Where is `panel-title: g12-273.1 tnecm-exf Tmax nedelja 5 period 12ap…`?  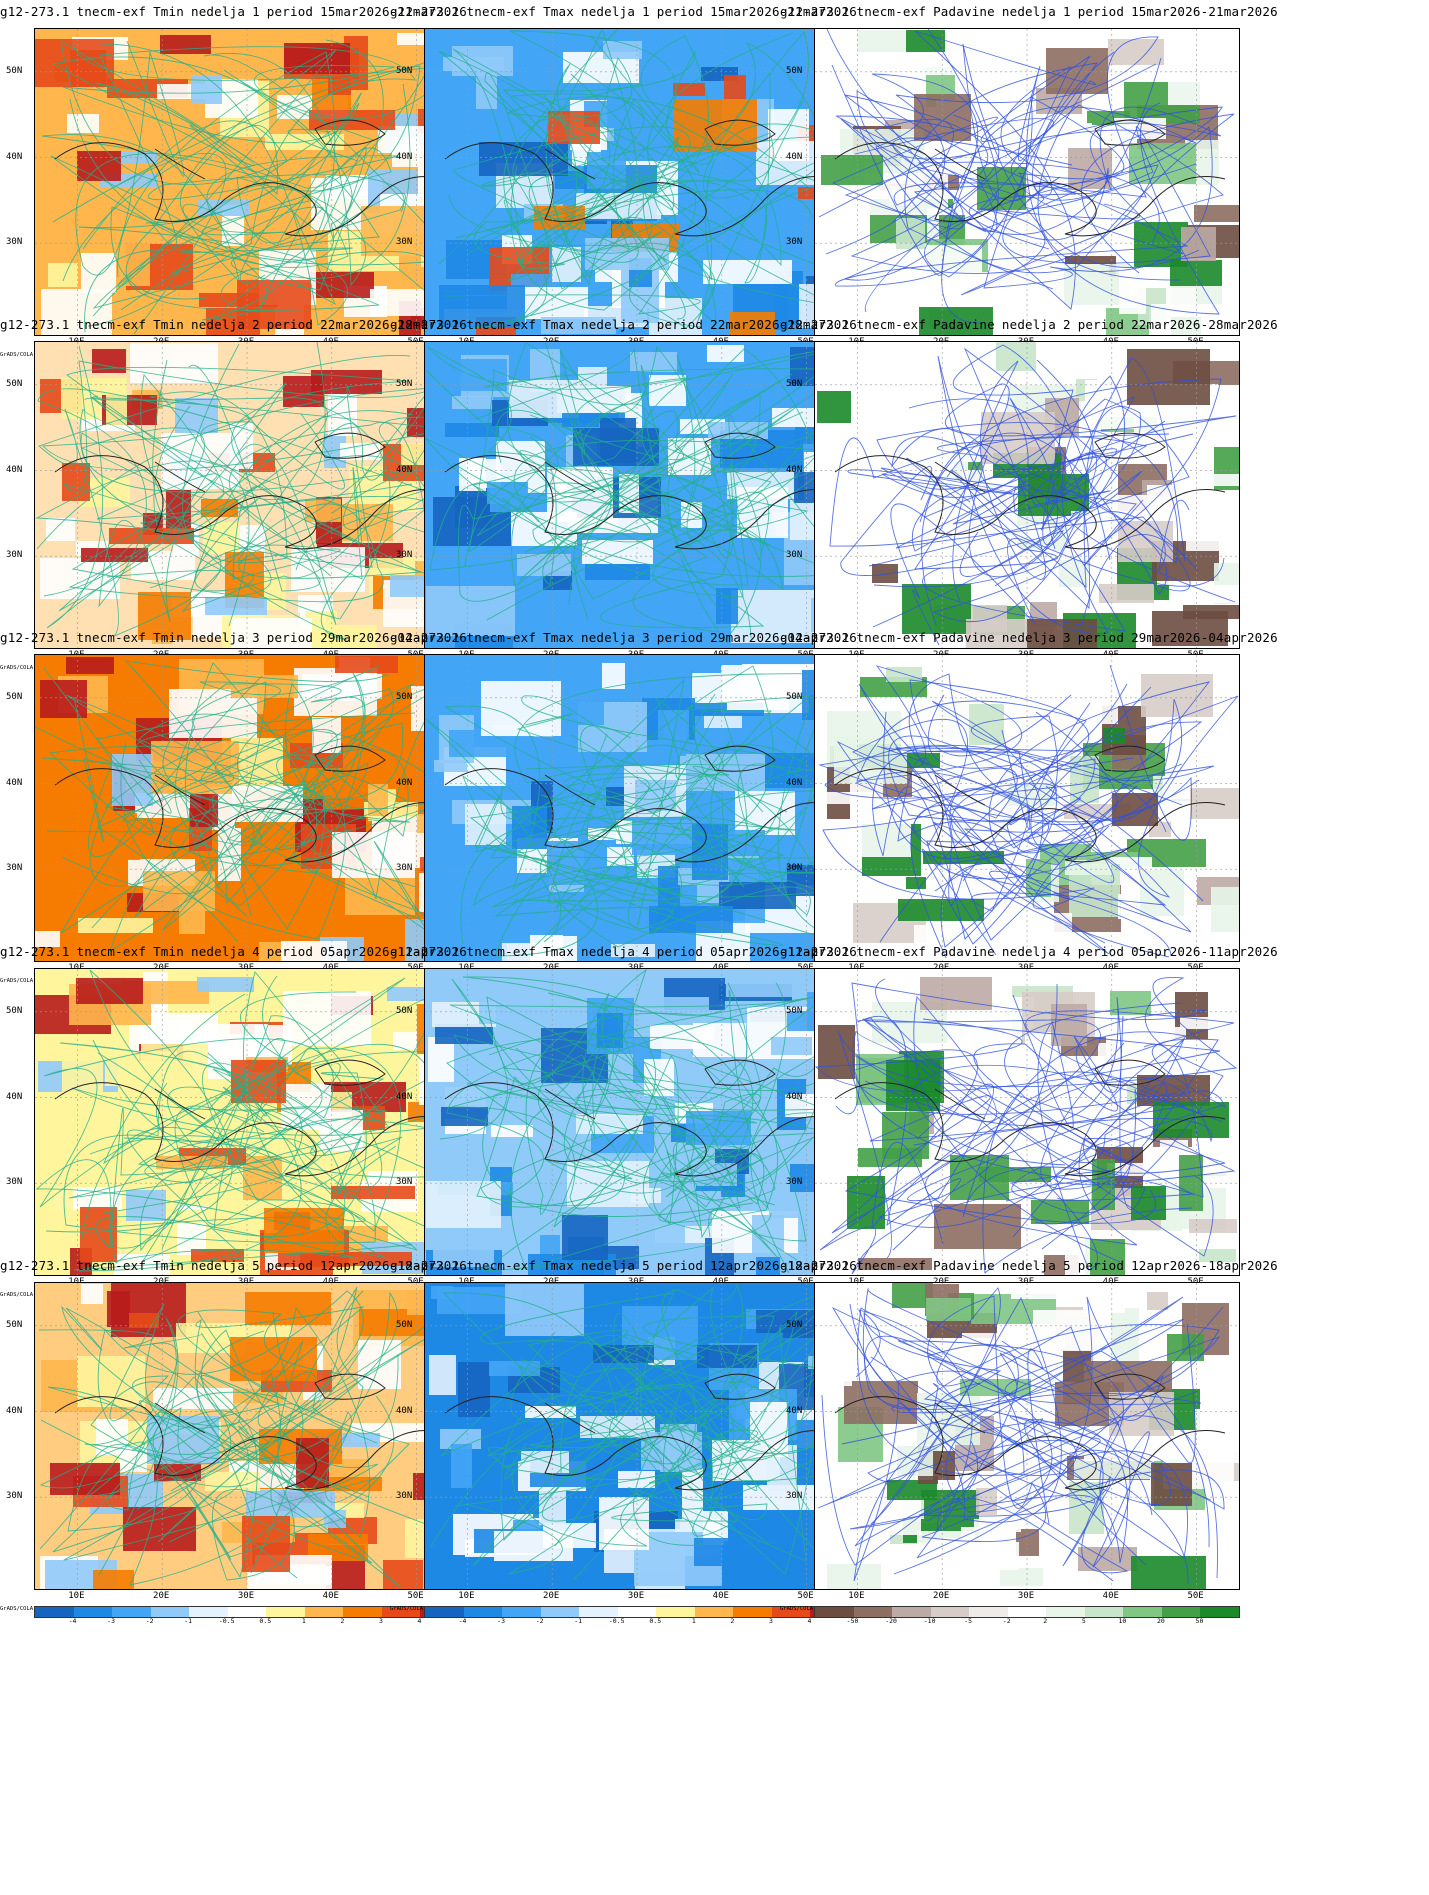
panel-title: g12-273.1 tnecm-exf Tmax nedelja 5 period 12ap… is located at coordinates (625, 1265).